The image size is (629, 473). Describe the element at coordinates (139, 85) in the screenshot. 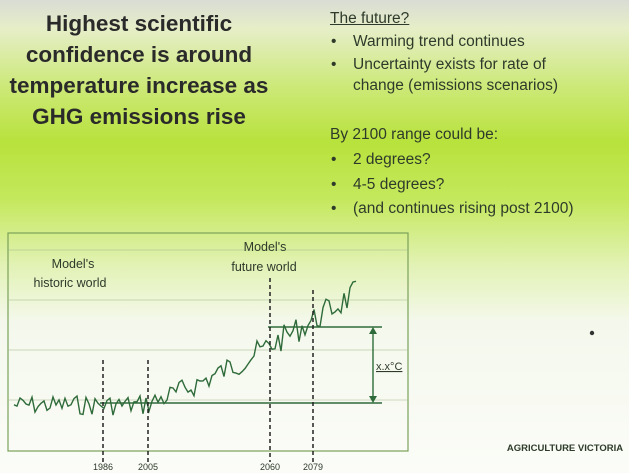

I see `heading-line: temperature increase as` at that location.